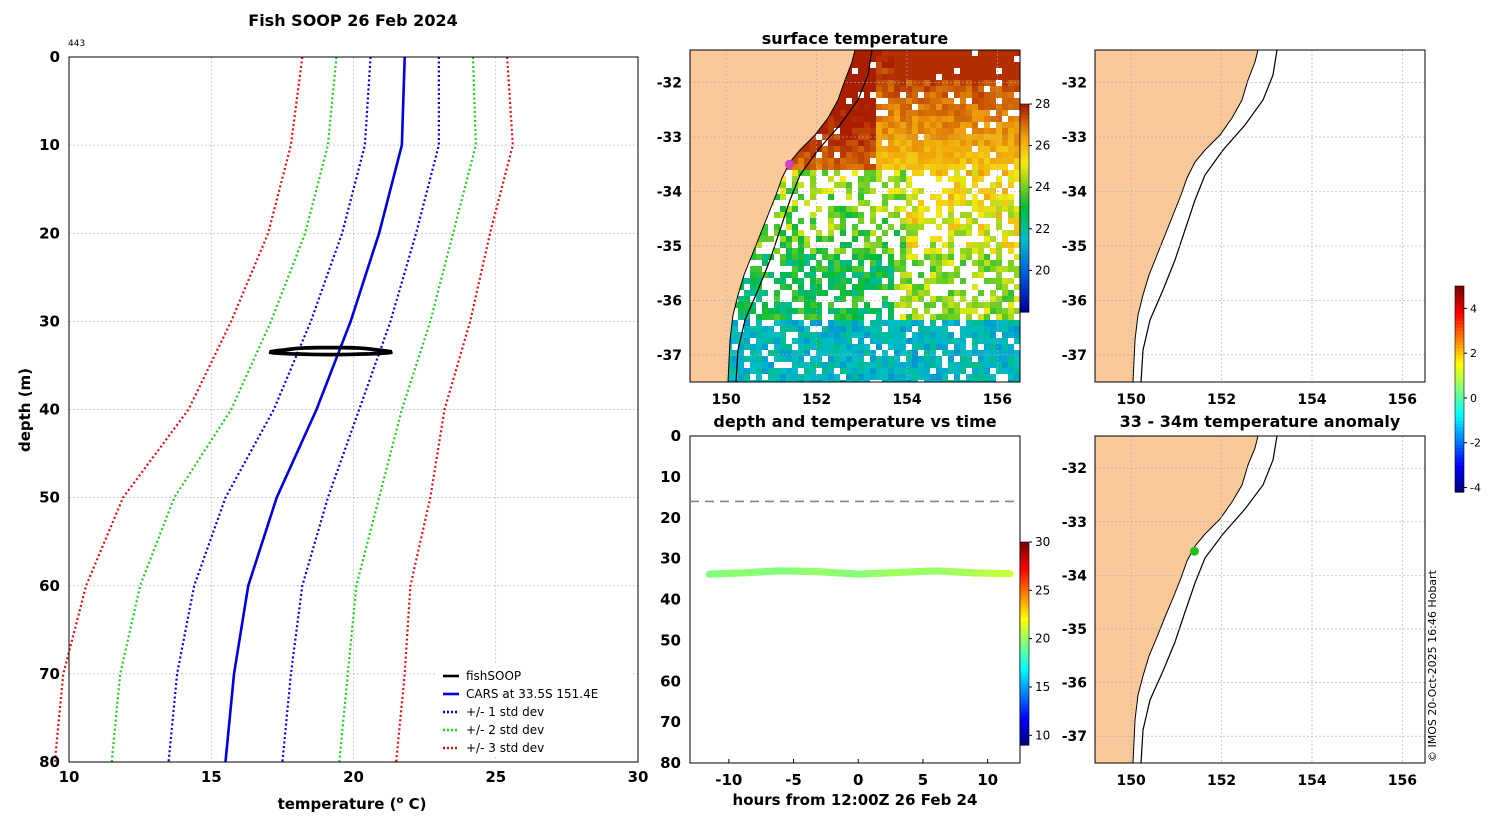 This screenshot has width=1500, height=824. I want to click on colorbar-outline, so click(1459, 389).